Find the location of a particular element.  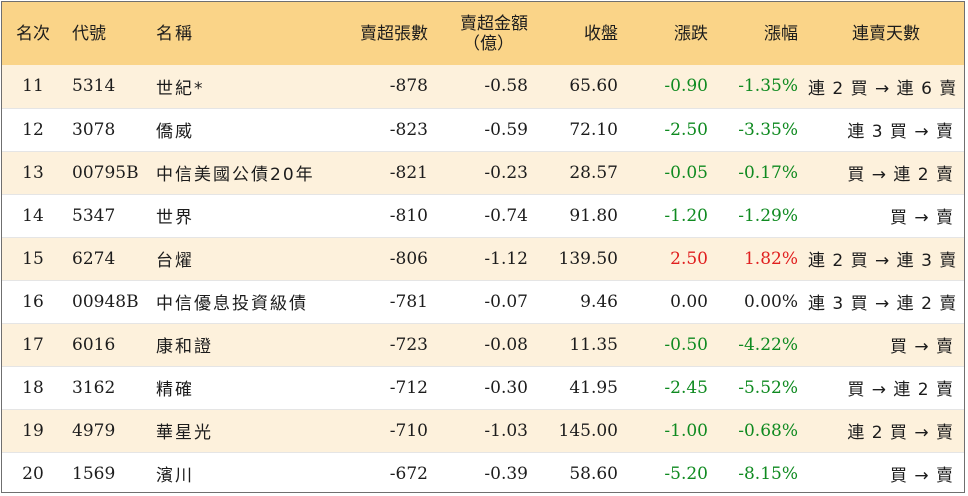

header-rank: 名次 is located at coordinates (33, 33).